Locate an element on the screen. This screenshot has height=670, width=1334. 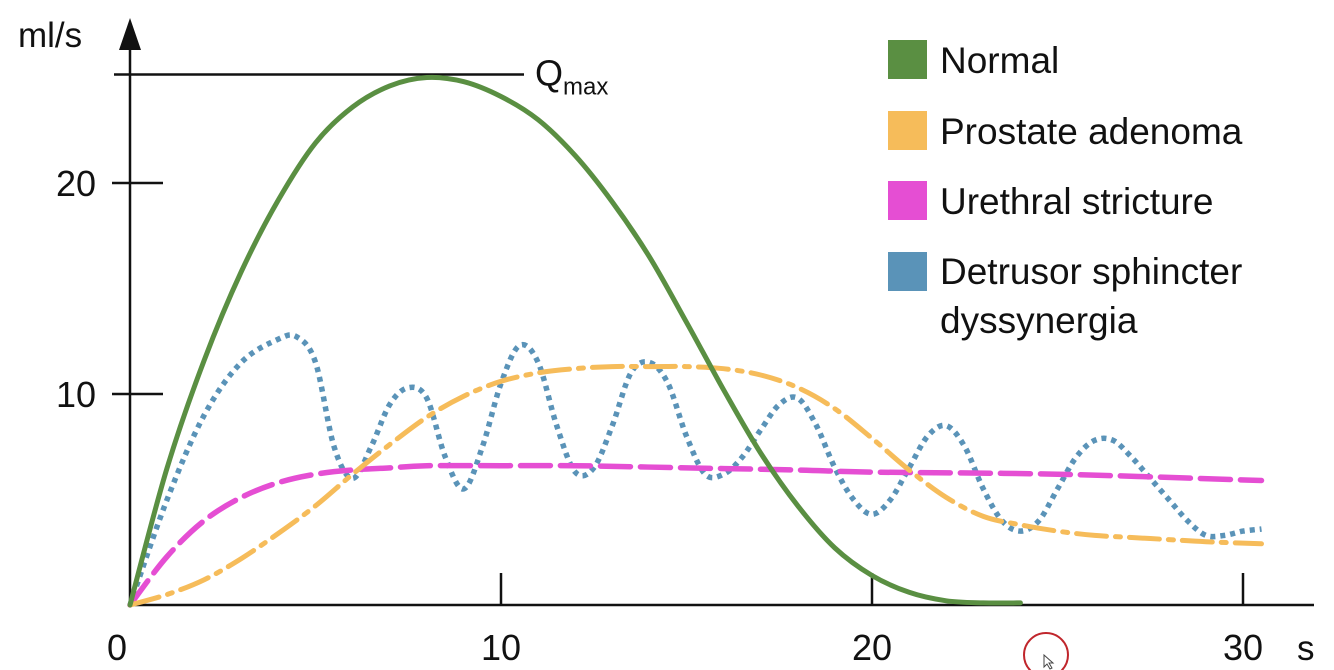
legend-label-urethral-stricture: Urethral stricture is located at coordinates (1076, 201).